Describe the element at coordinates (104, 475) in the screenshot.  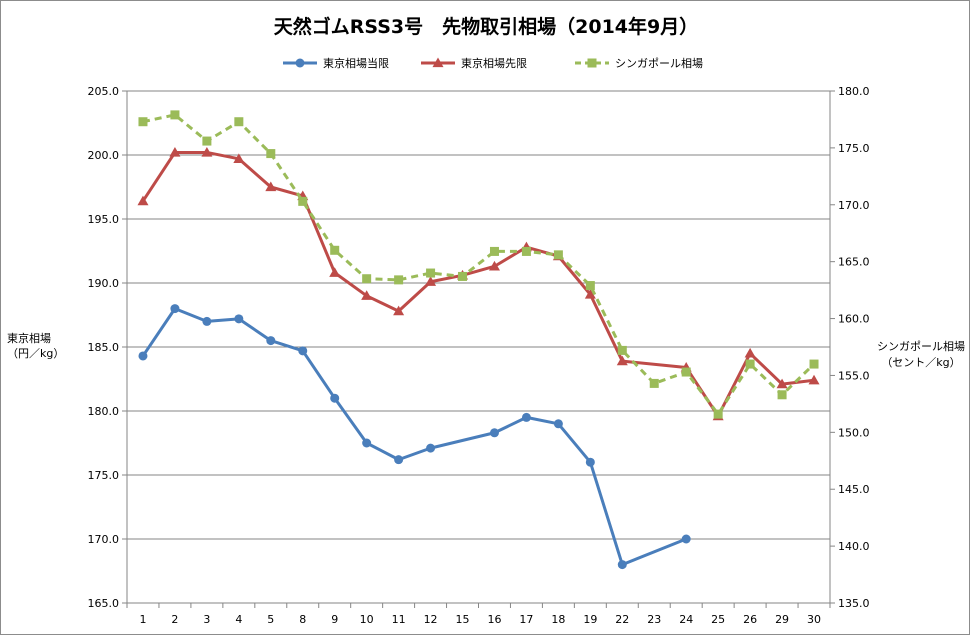
I see `left-tick-label: 175.0` at that location.